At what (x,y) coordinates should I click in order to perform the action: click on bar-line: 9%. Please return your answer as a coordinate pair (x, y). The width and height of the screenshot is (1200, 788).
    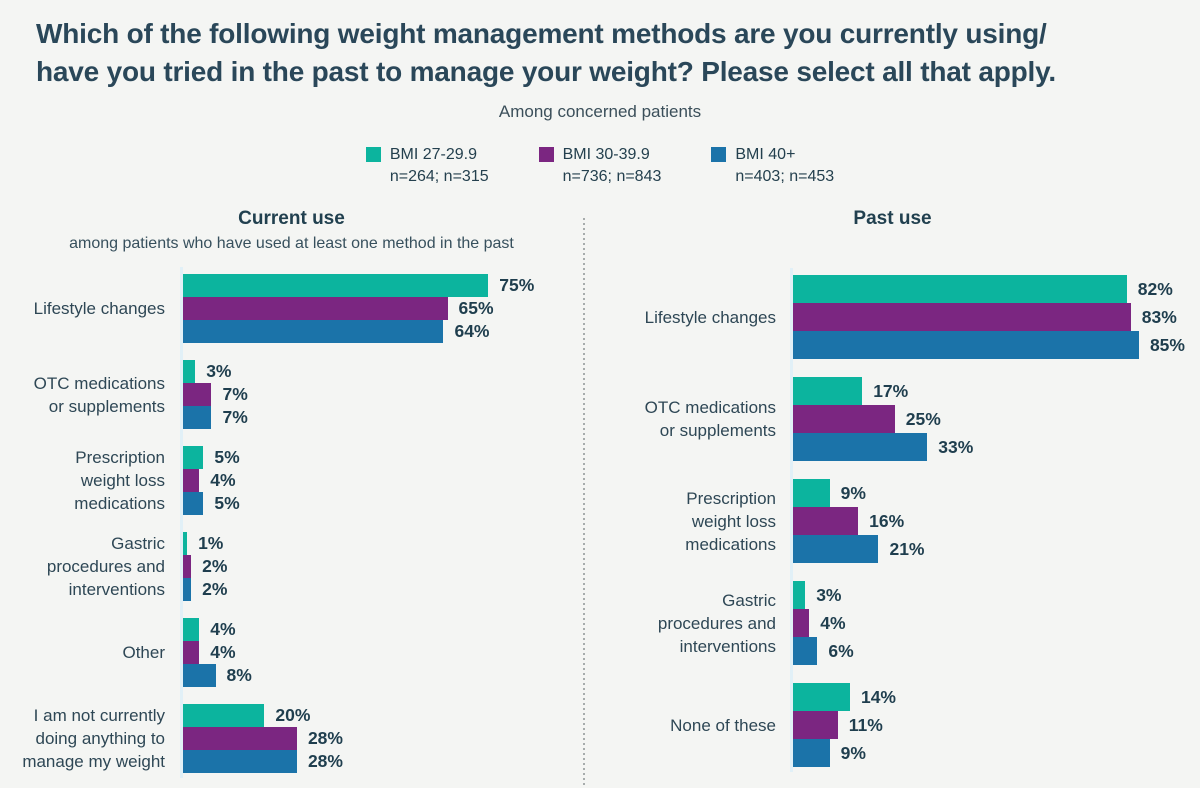
    Looking at the image, I should click on (996, 753).